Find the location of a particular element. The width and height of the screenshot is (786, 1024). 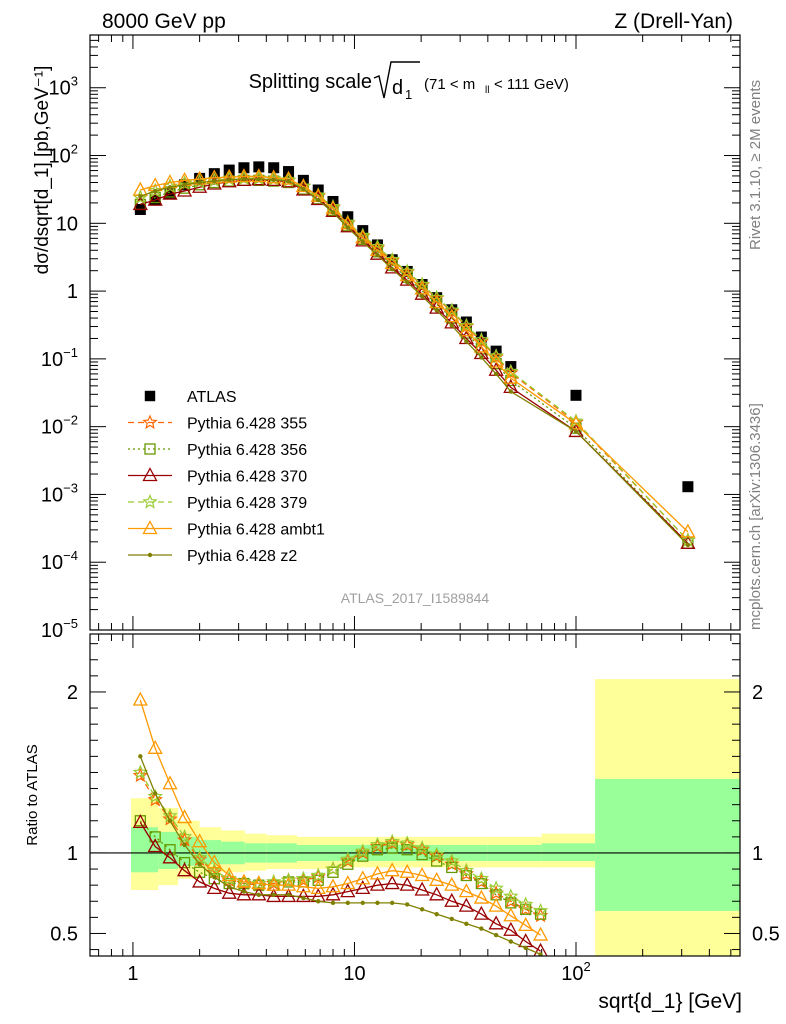

main-ytick-label: 10⁻⁵ is located at coordinates (59, 629).